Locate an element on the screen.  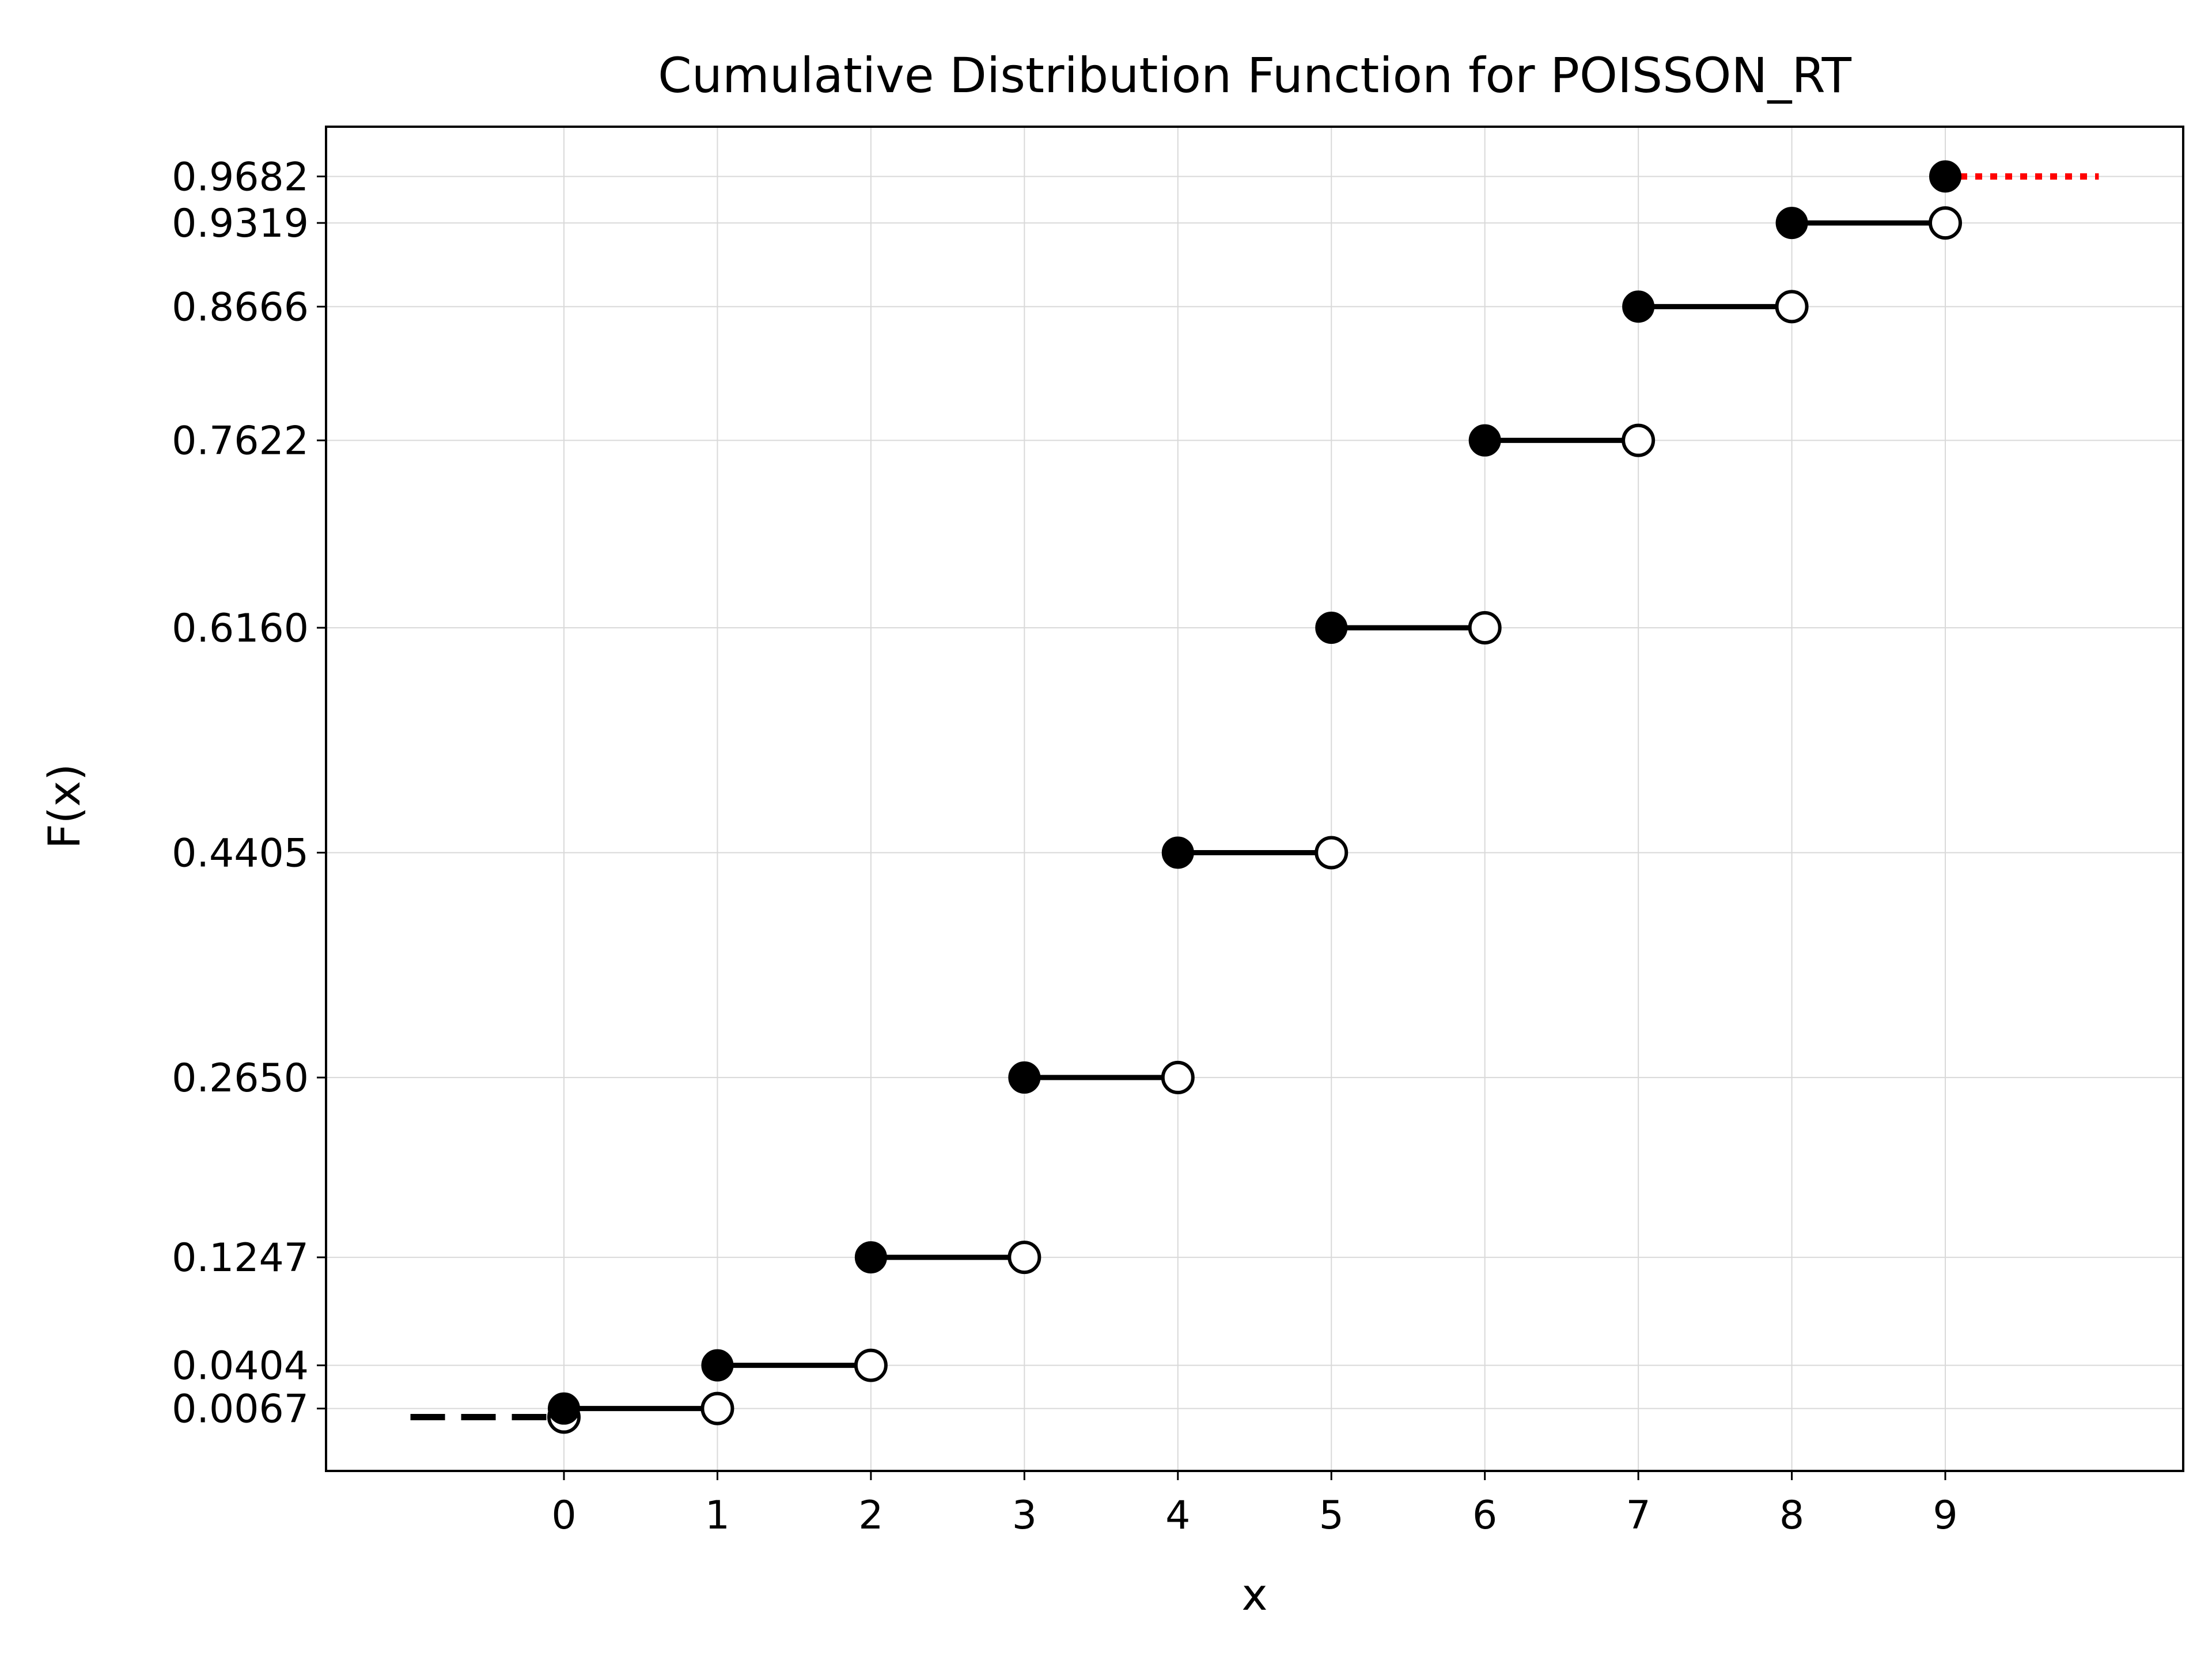
y-tick-label: 0.1247 is located at coordinates (240, 1258).